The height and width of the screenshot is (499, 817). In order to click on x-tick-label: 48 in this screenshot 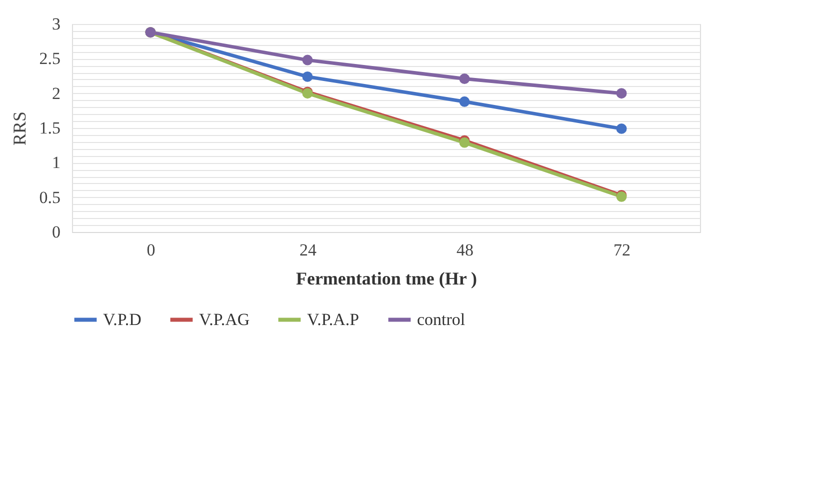, I will do `click(465, 250)`.